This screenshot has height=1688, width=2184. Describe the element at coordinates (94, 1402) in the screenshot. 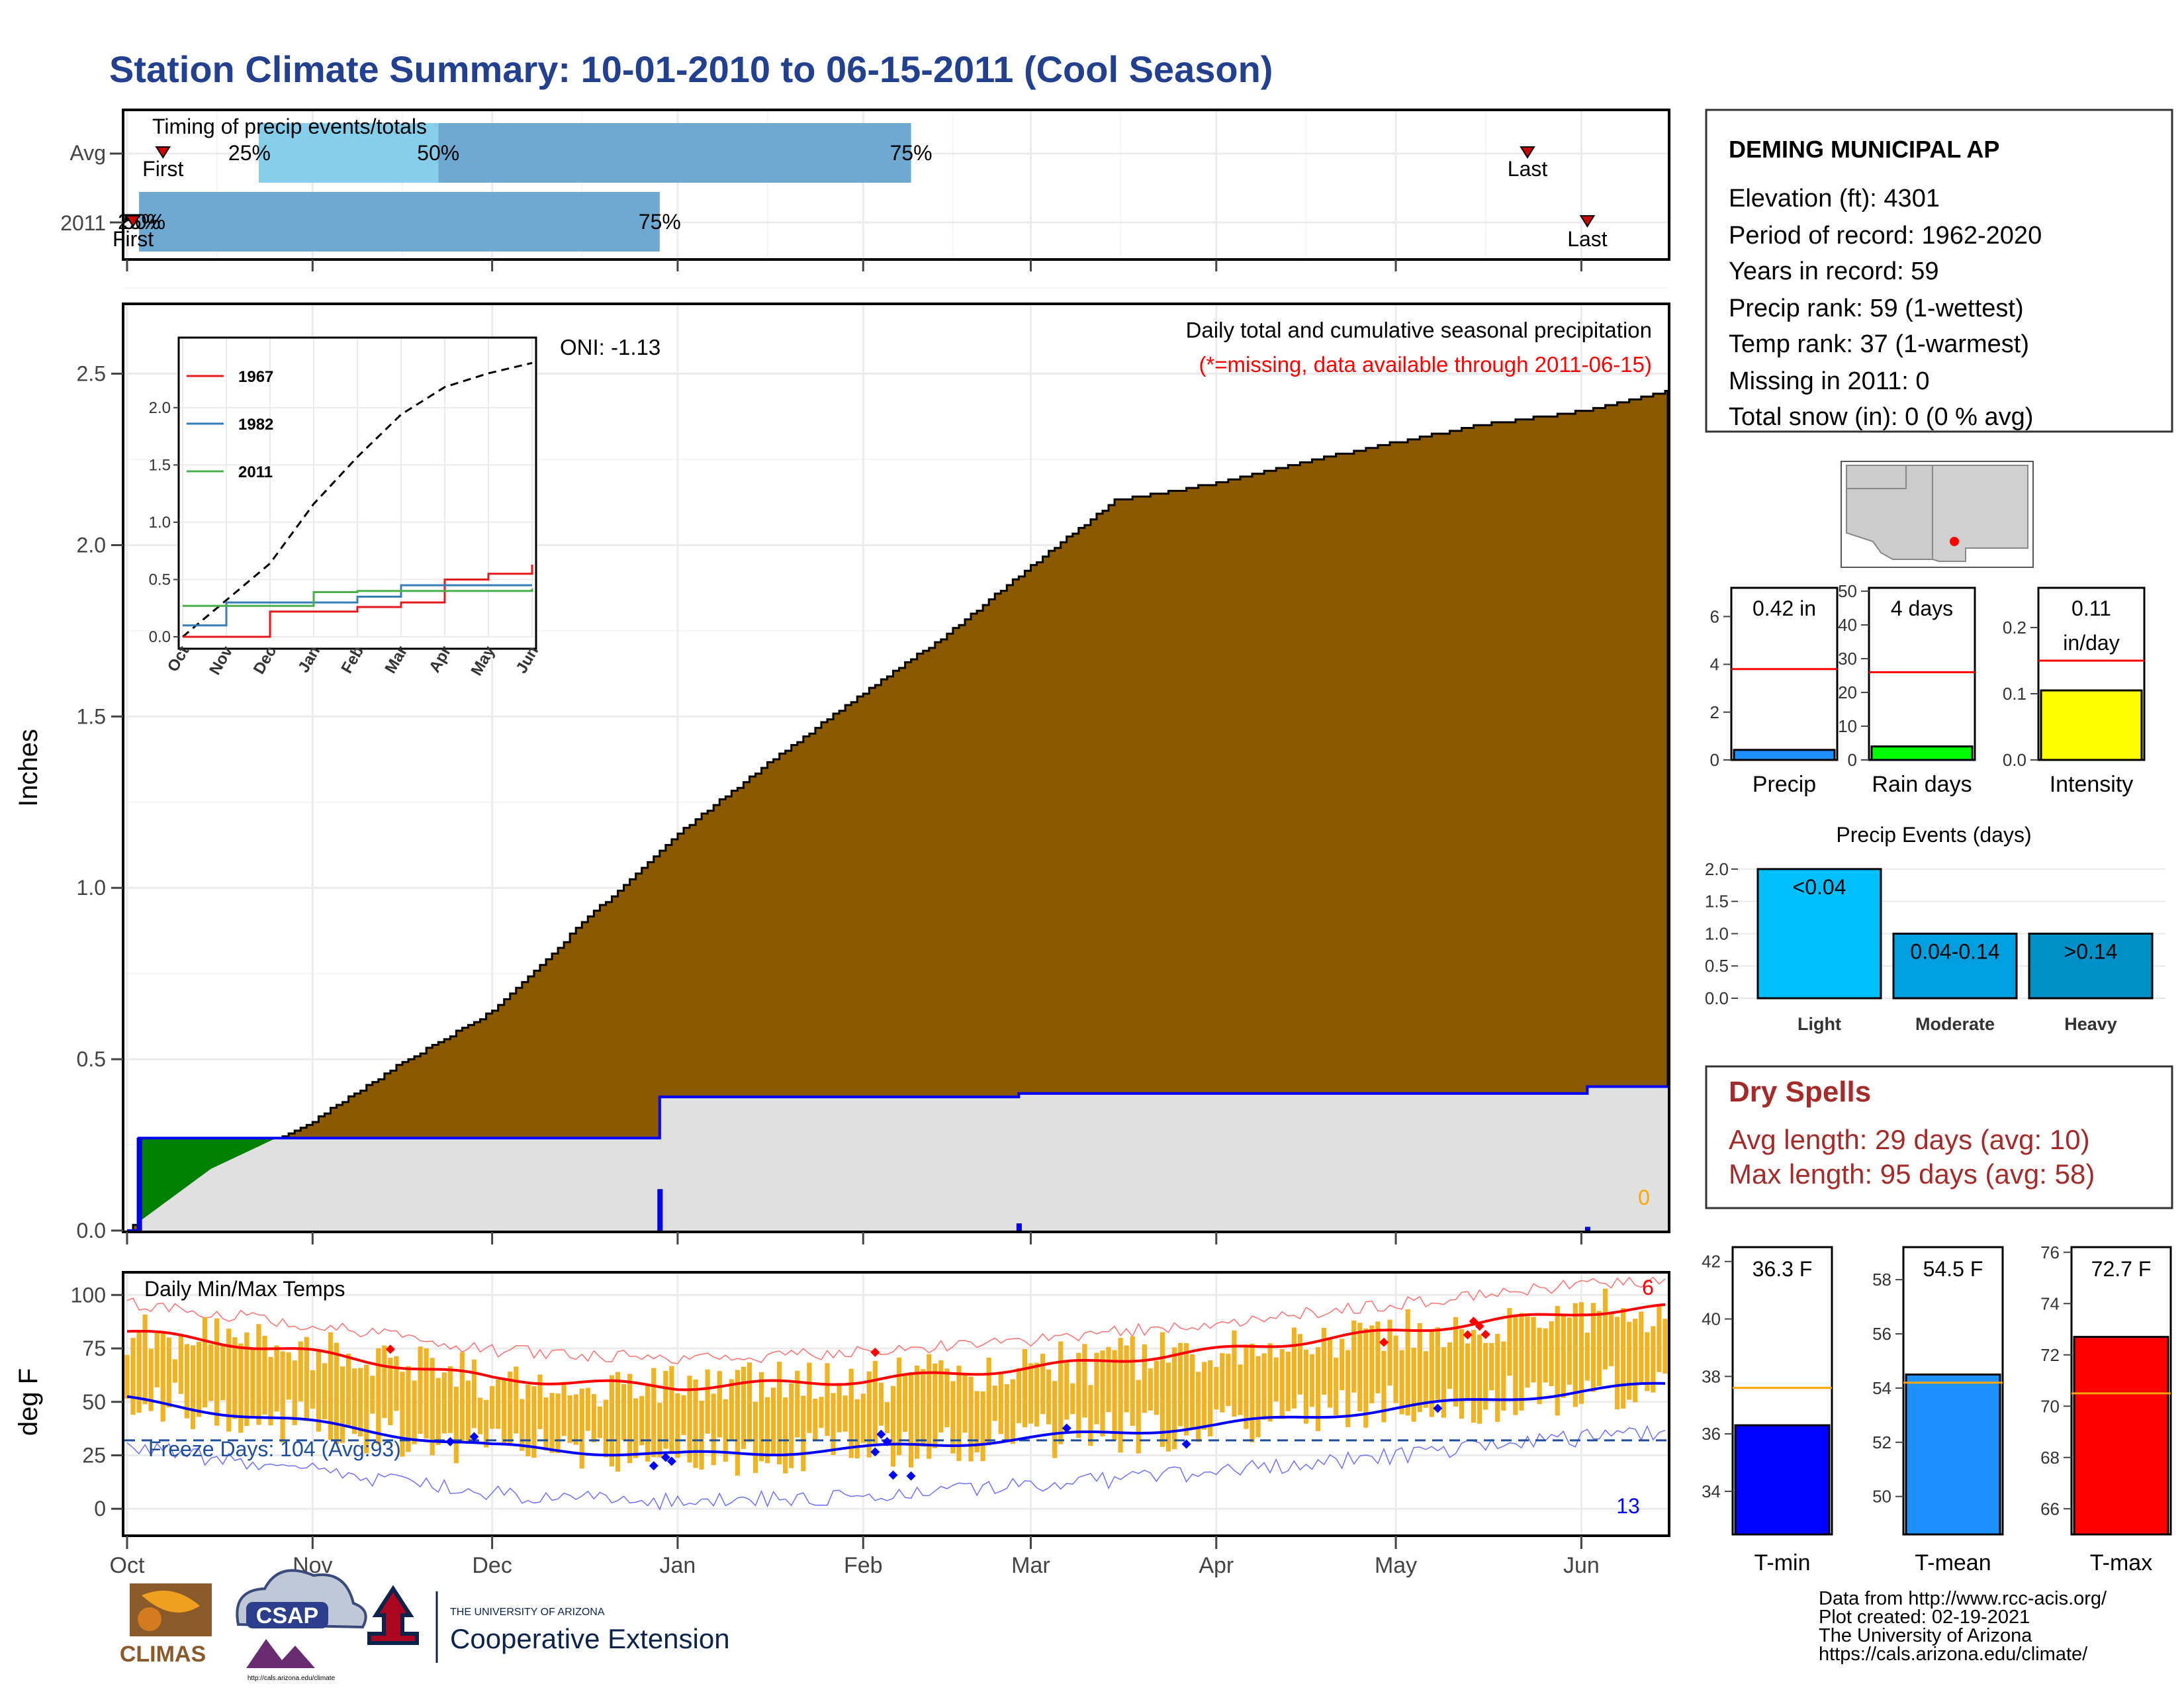

I see `temps-y-tick-label: 50` at that location.